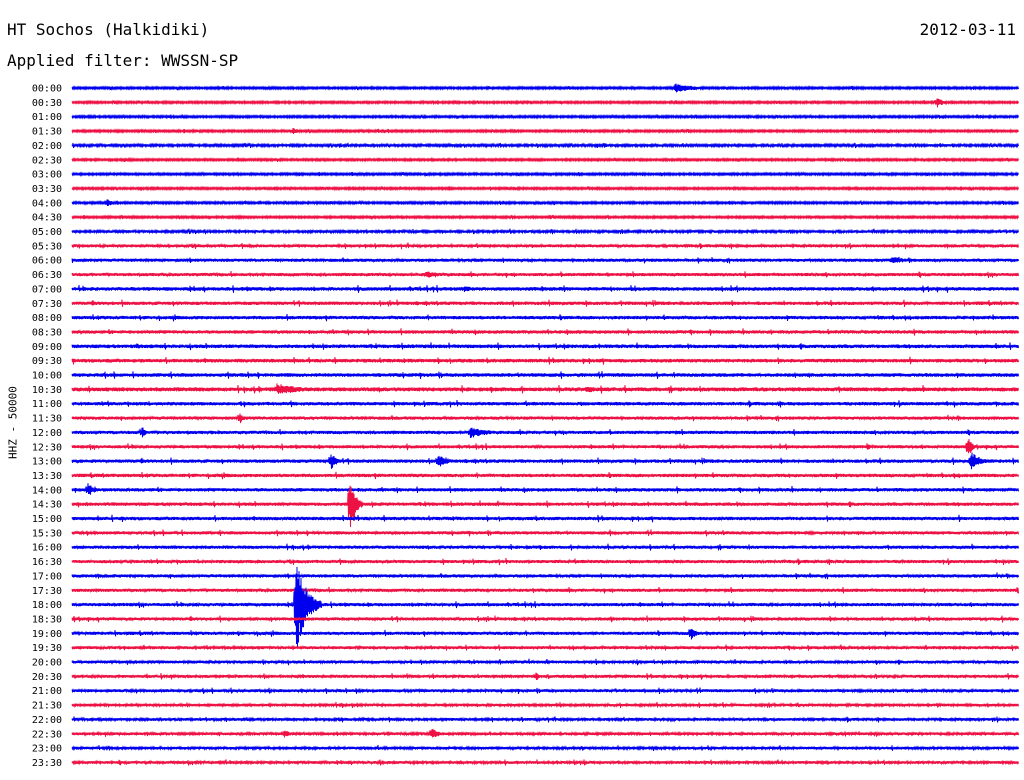 The image size is (1024, 780). Describe the element at coordinates (47, 189) in the screenshot. I see `time-label: 03:30` at that location.